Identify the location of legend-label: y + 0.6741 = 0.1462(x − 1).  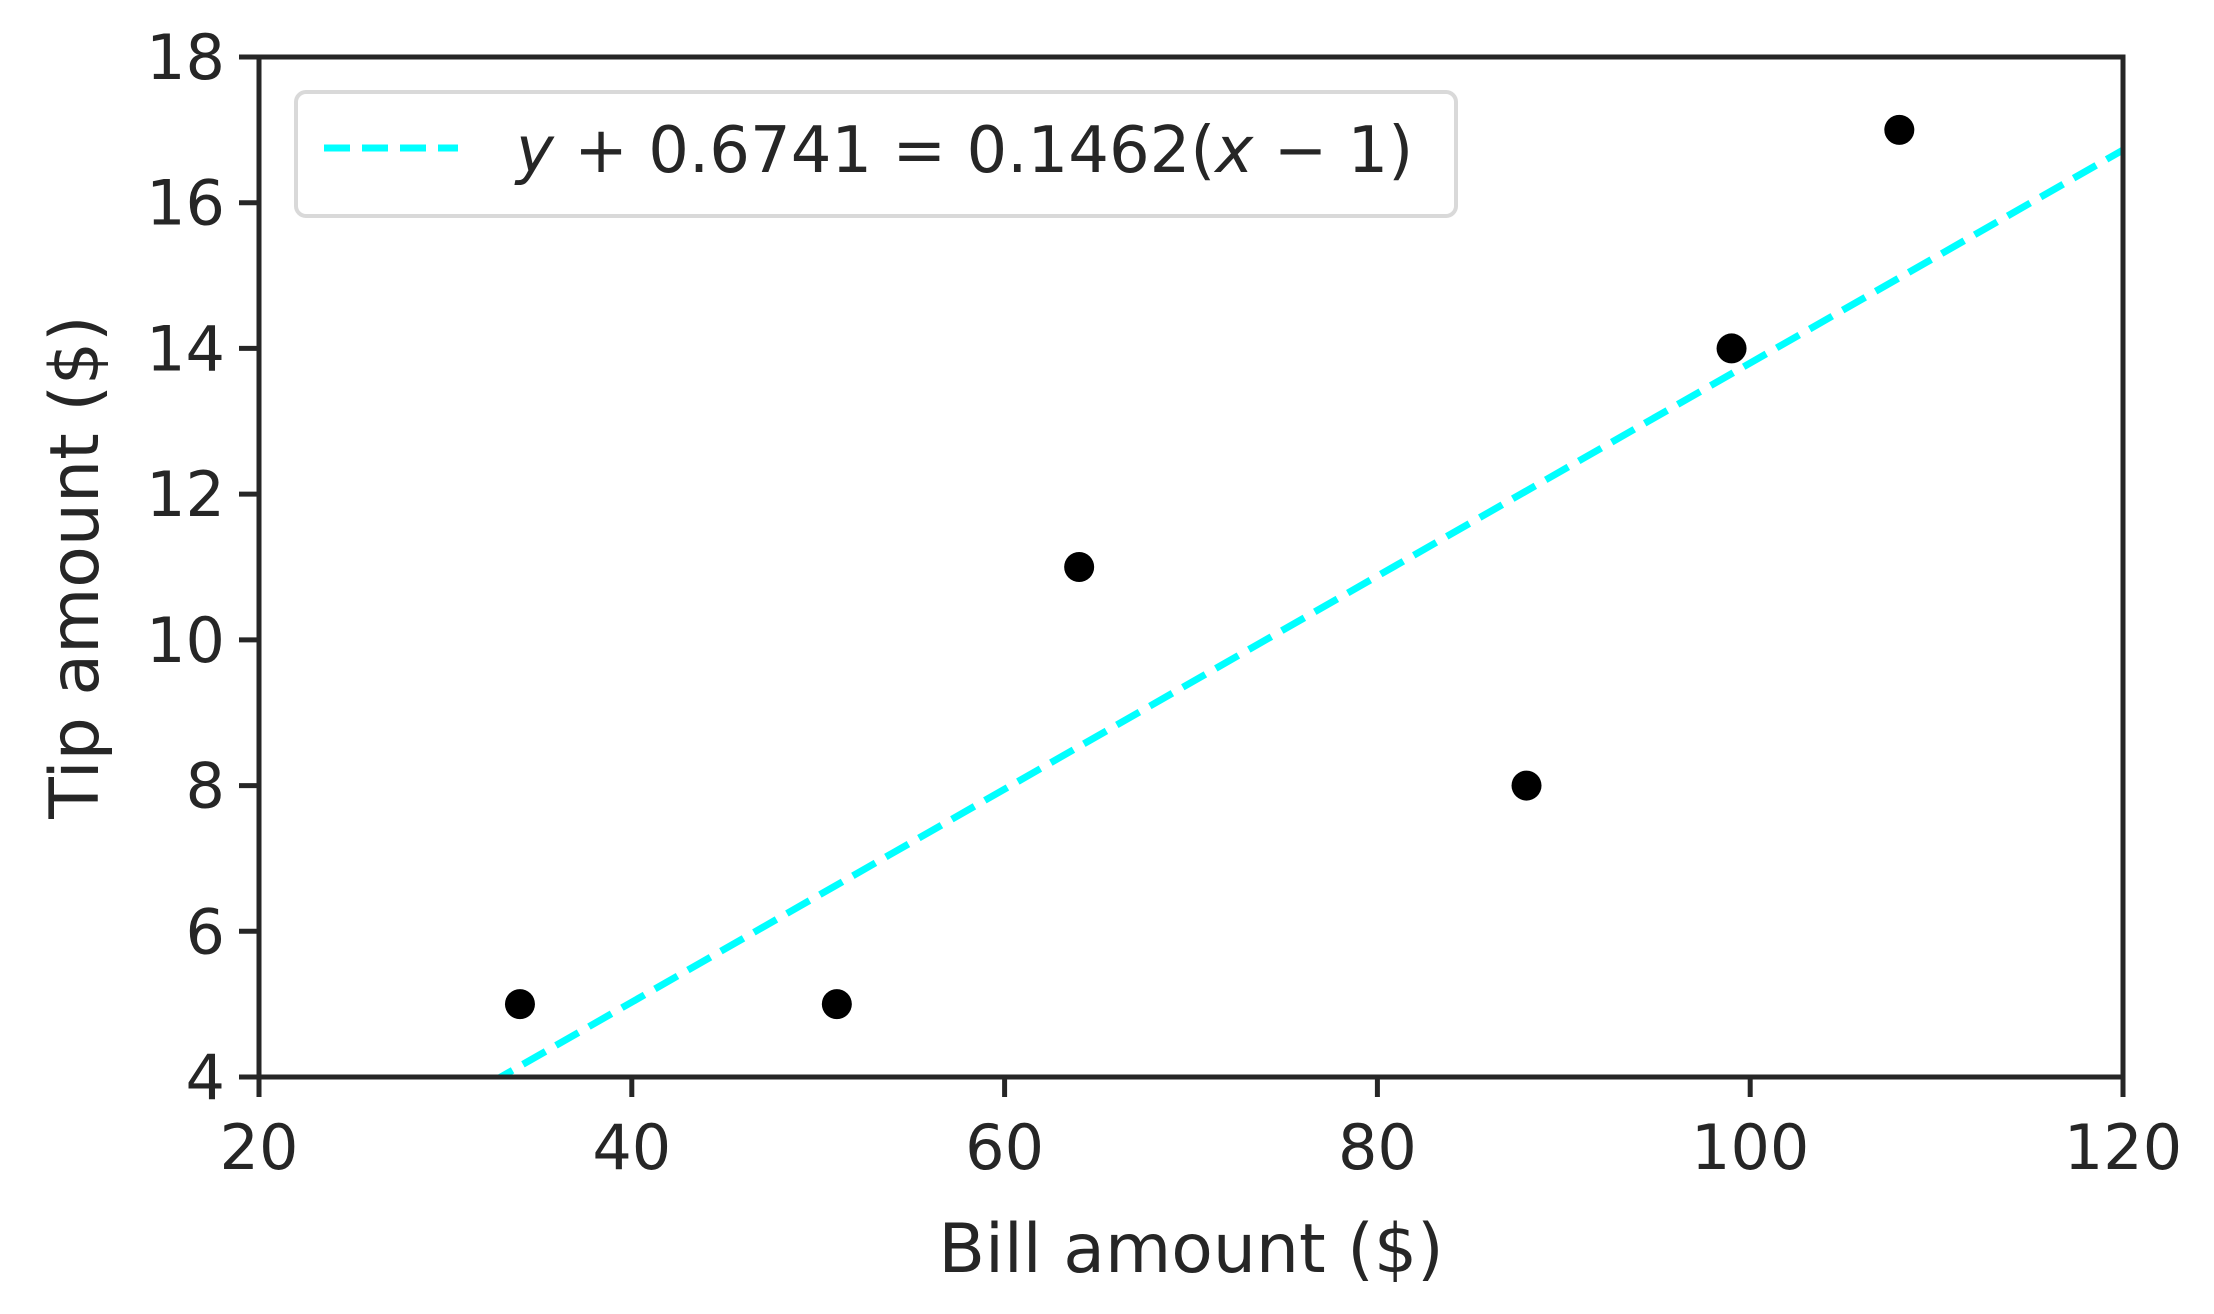
(963, 151).